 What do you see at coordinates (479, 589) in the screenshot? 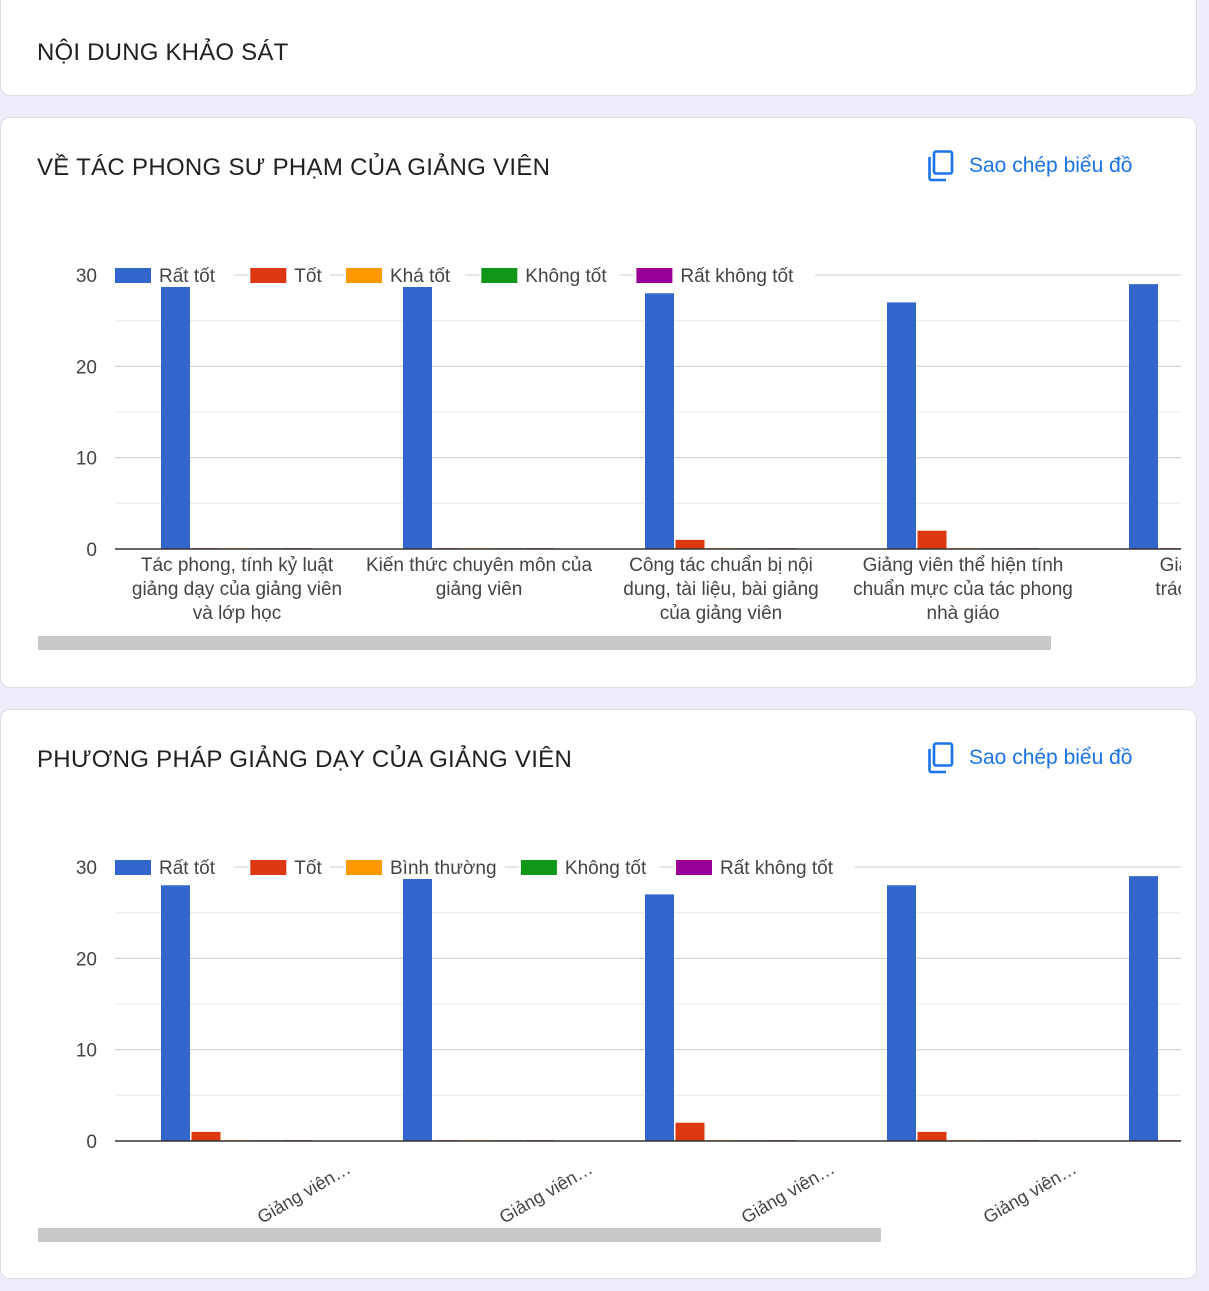
I see `x-tick-label: giảng viên` at bounding box center [479, 589].